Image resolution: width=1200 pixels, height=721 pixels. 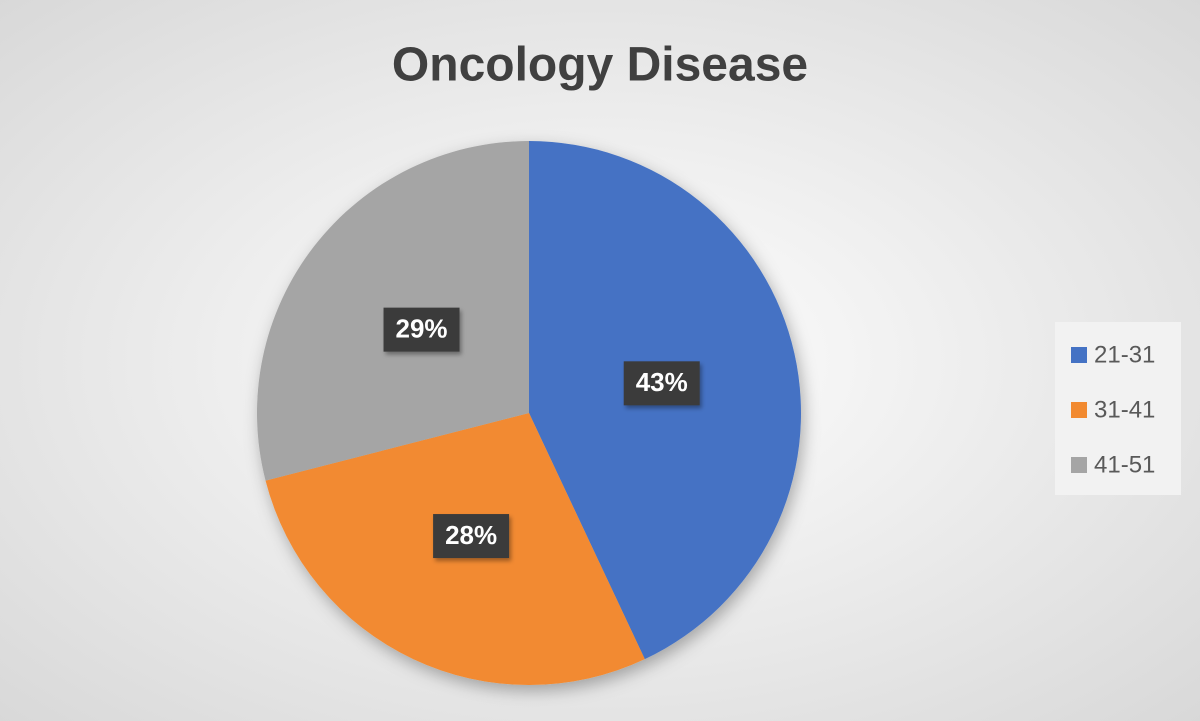 I want to click on data-label-text: 29%, so click(x=422, y=329).